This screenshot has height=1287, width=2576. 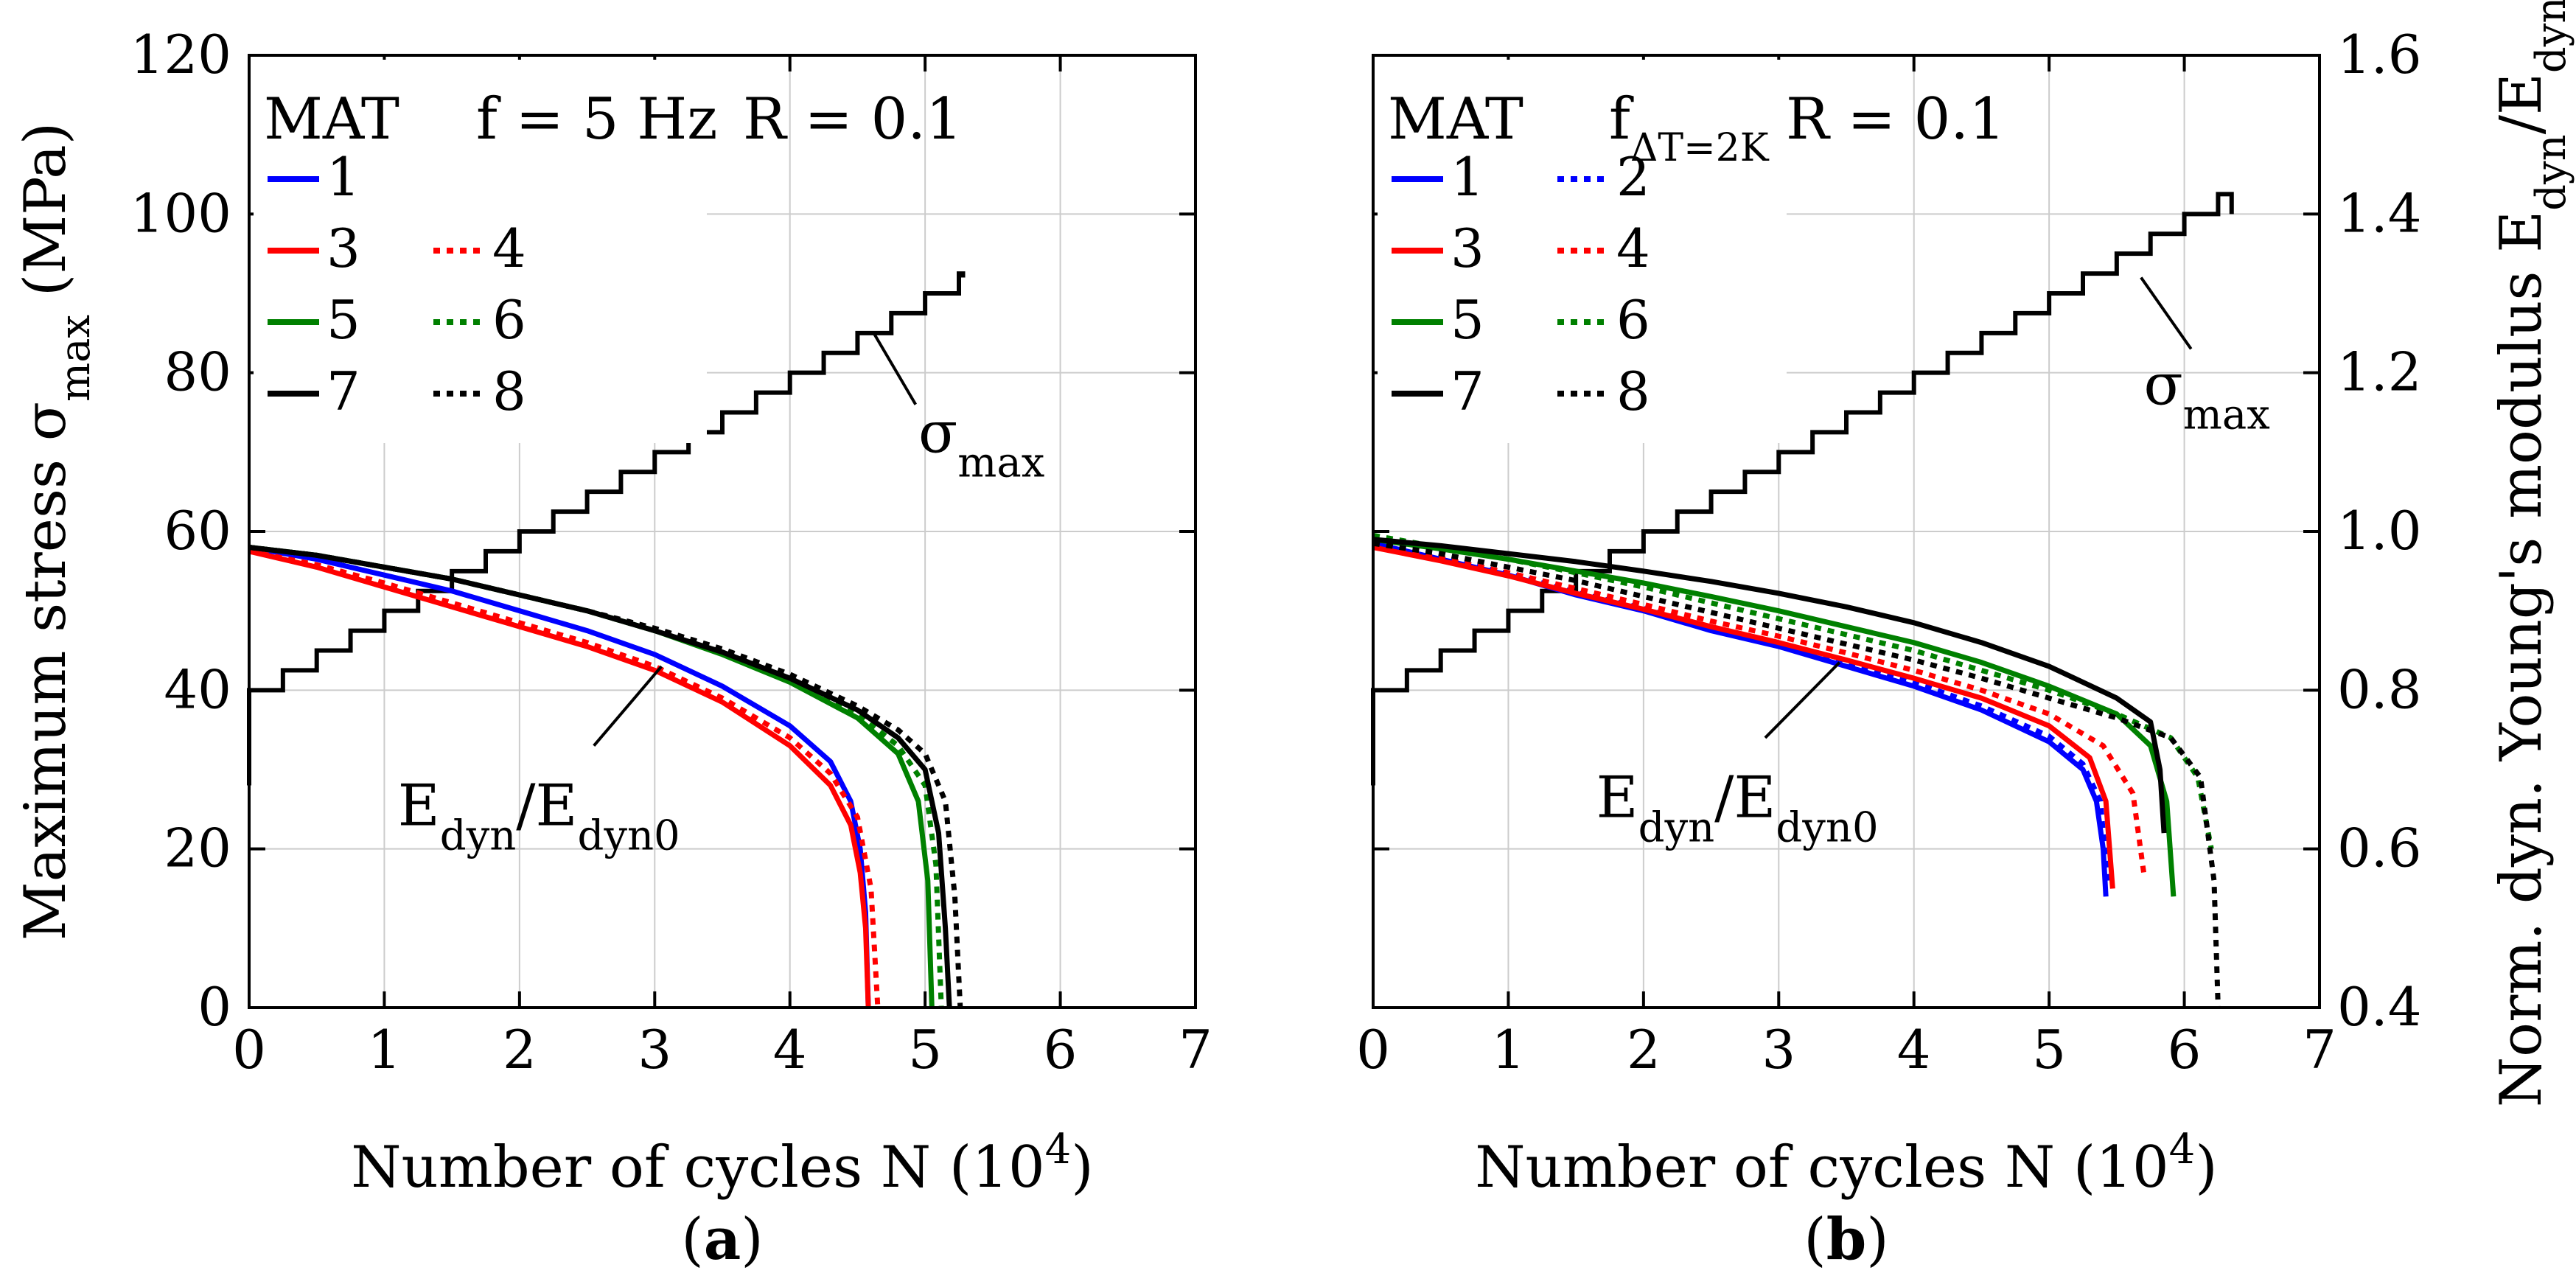 What do you see at coordinates (197, 372) in the screenshot?
I see `y-tick-label-left: 80` at bounding box center [197, 372].